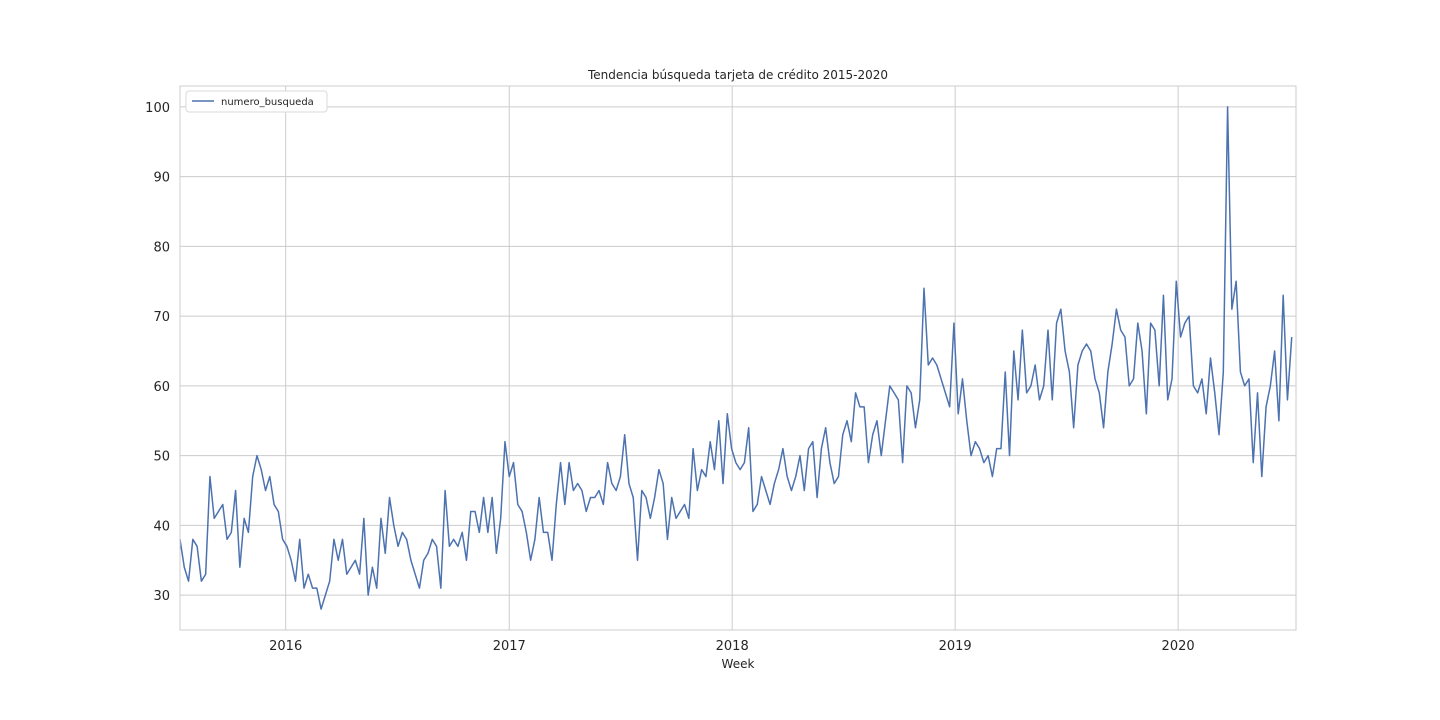  I want to click on x-tick-label: 2020, so click(1178, 646).